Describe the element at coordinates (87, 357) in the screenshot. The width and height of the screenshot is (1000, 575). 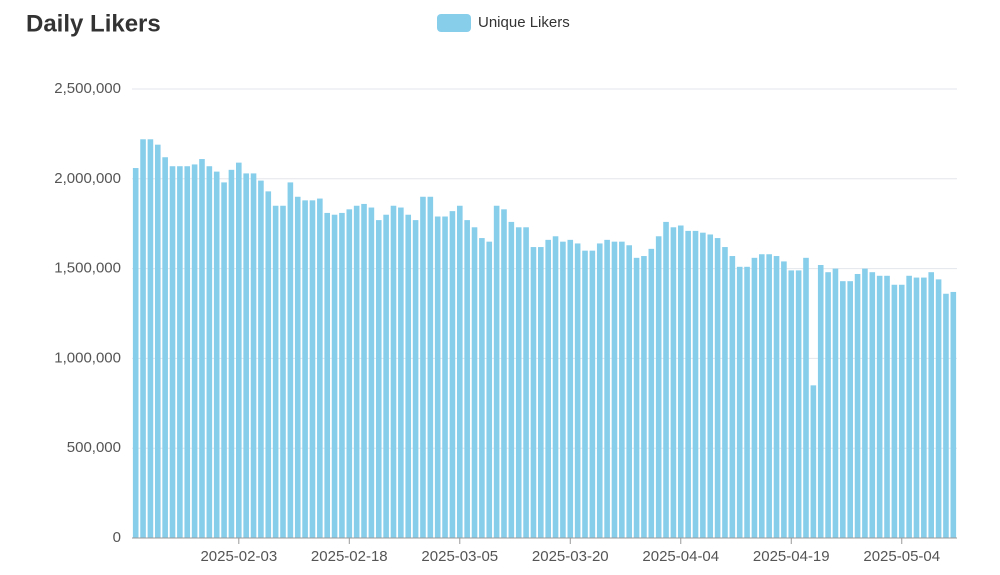
I see `y-tick-label: 1,000,000` at that location.